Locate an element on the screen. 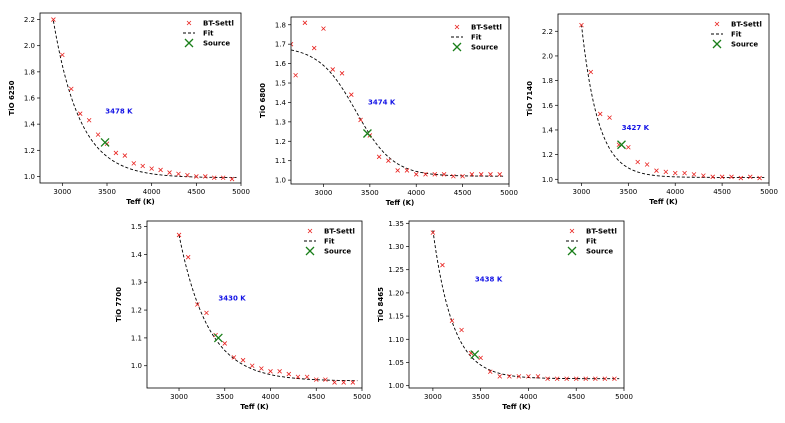  y-axis-label: TiO 6800 is located at coordinates (263, 100).